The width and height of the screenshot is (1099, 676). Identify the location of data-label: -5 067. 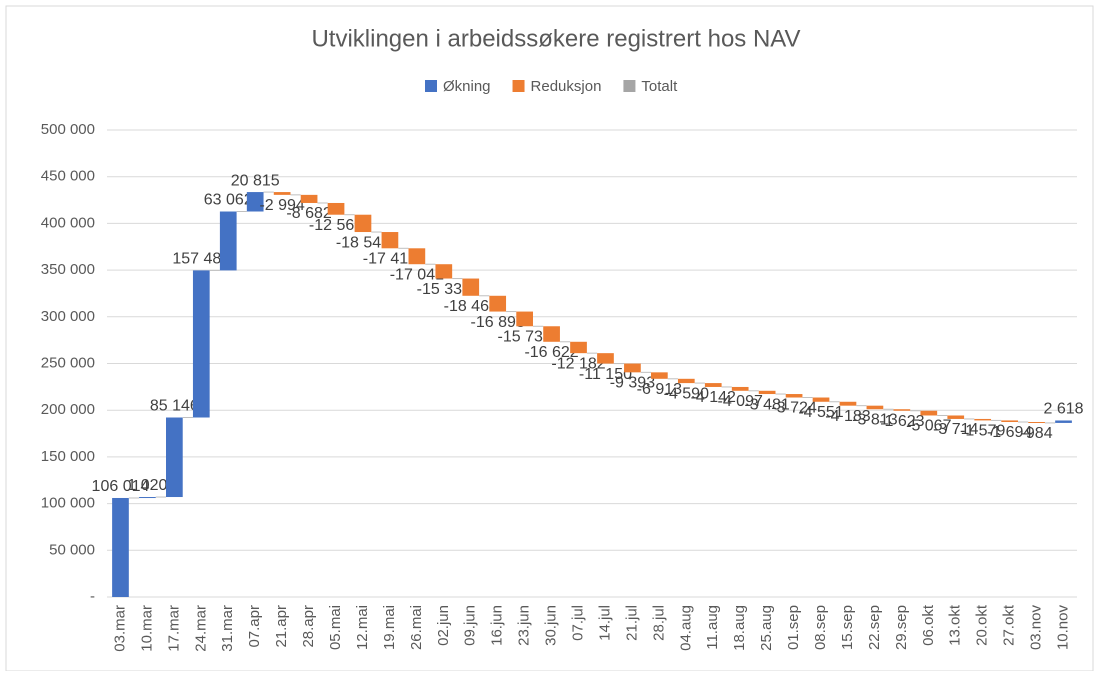
(928, 426).